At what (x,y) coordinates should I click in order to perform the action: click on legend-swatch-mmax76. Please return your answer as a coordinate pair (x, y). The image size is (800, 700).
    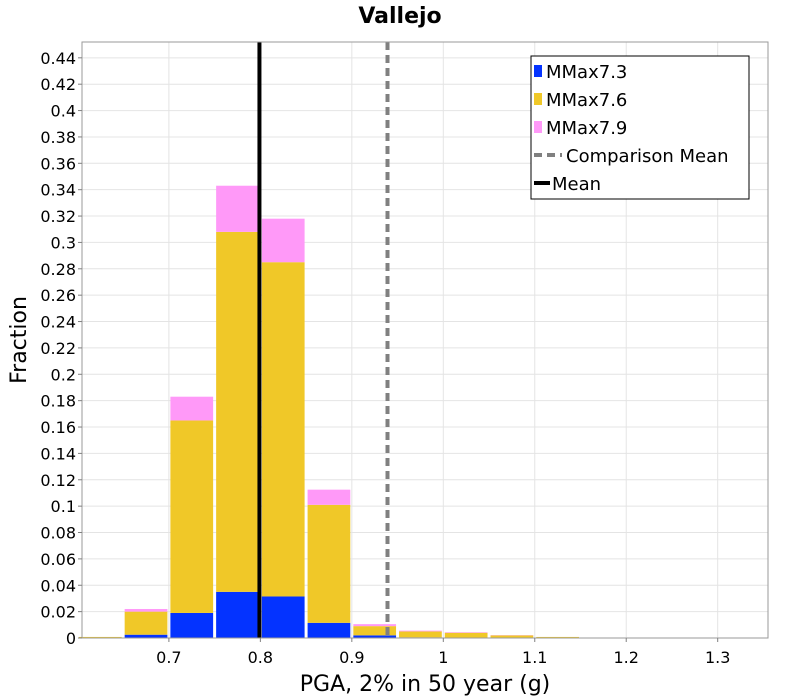
    Looking at the image, I should click on (538, 99).